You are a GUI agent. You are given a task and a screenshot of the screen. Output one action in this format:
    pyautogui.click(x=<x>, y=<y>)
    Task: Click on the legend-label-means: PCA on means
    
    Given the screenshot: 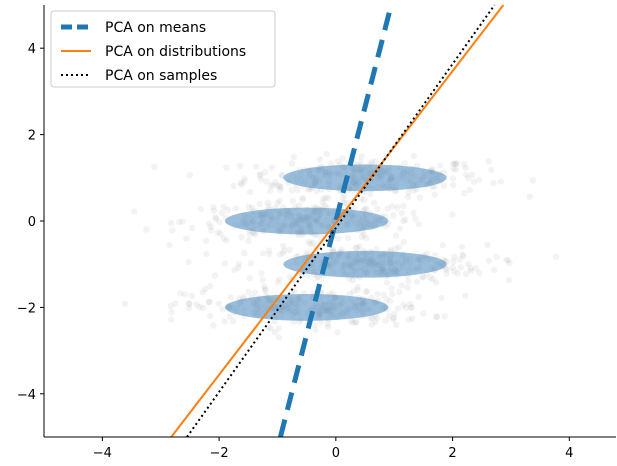 What is the action you would take?
    pyautogui.click(x=155, y=28)
    